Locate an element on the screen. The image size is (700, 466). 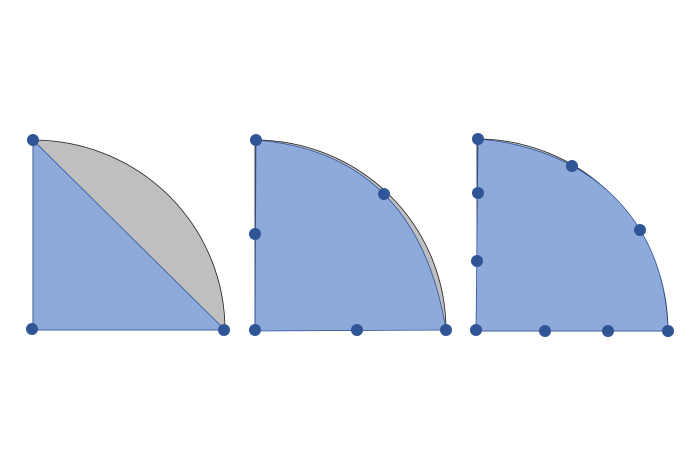
quadratic-approximation is located at coordinates (350, 235).